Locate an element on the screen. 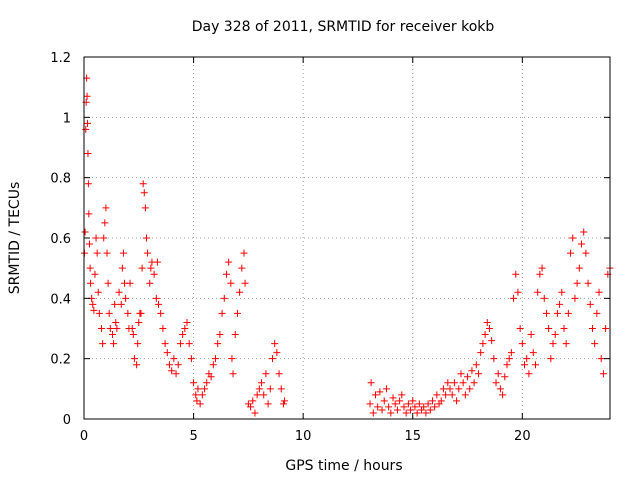 The width and height of the screenshot is (640, 480). y-tick-label: 0.4 is located at coordinates (60, 299).